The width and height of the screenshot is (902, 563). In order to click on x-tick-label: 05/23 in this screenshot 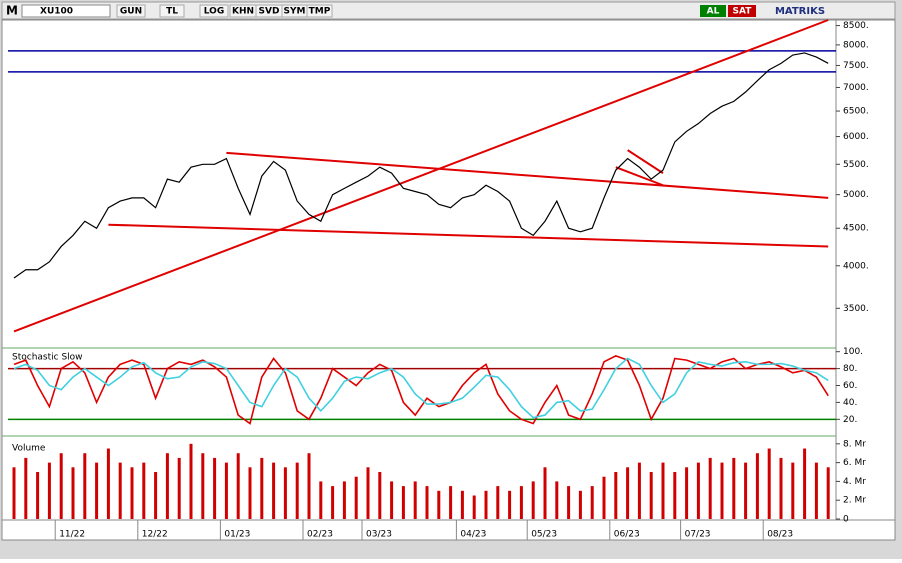, I will do `click(544, 535)`.